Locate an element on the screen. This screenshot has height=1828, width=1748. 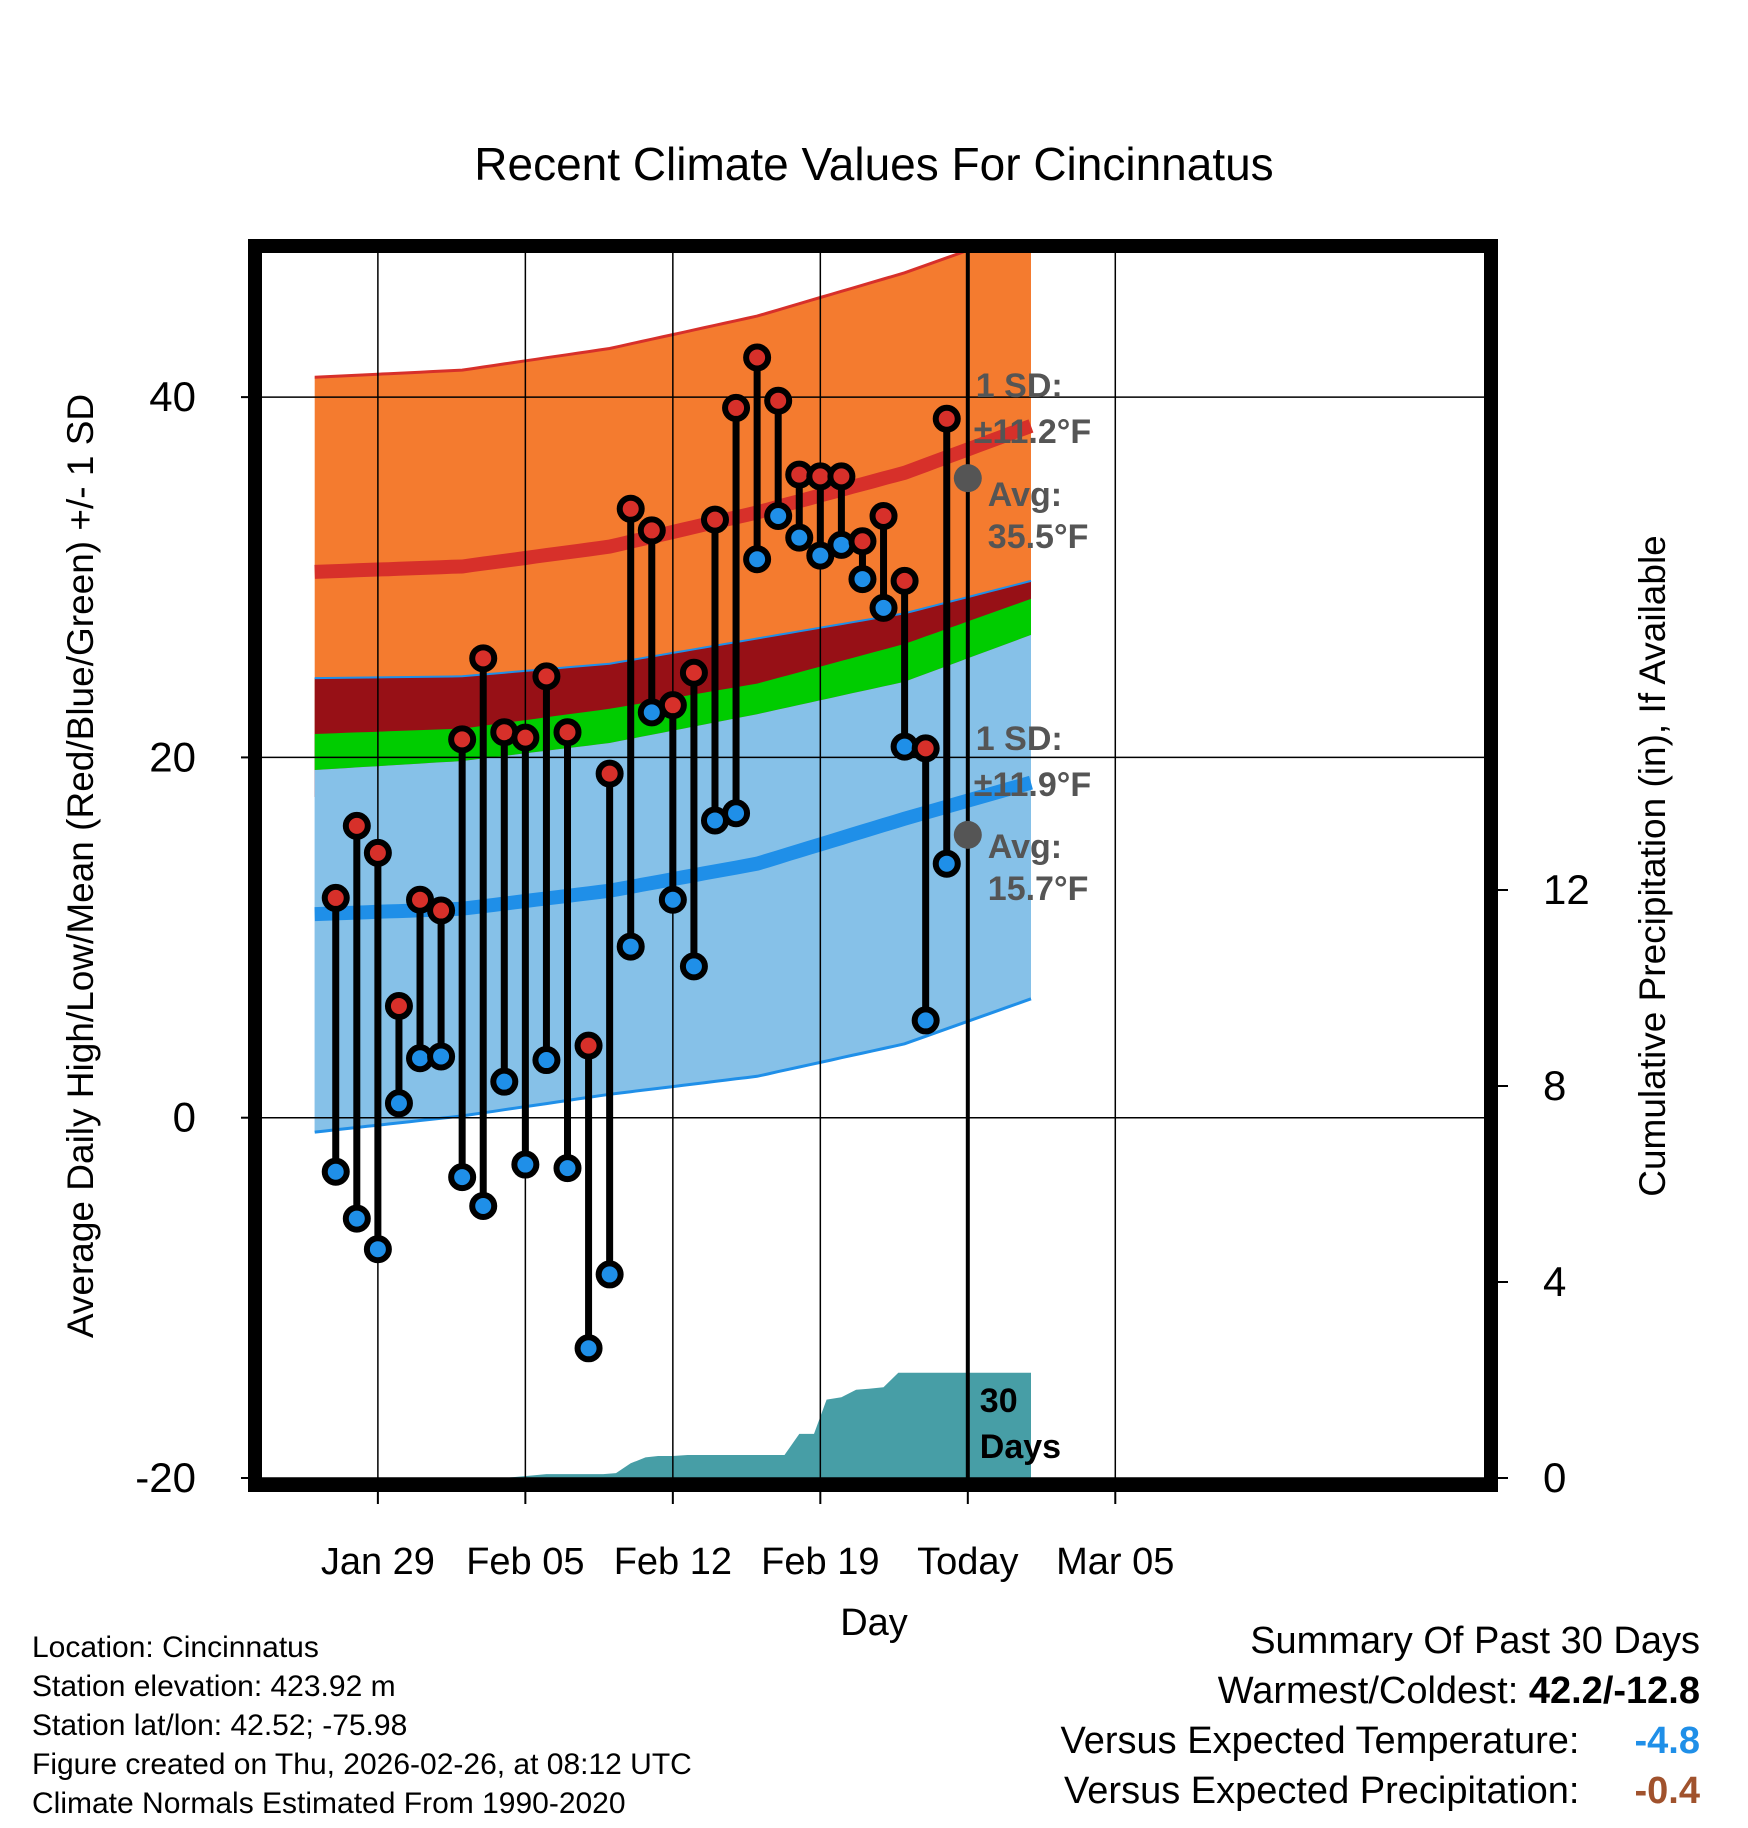
low-sd-label: 1 SD: is located at coordinates (1019, 739).